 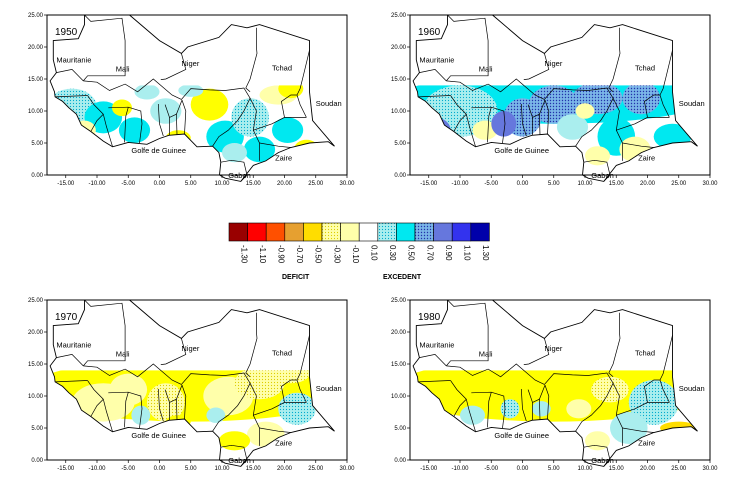 What do you see at coordinates (400, 429) in the screenshot?
I see `y-tick-label: 5.00` at bounding box center [400, 429].